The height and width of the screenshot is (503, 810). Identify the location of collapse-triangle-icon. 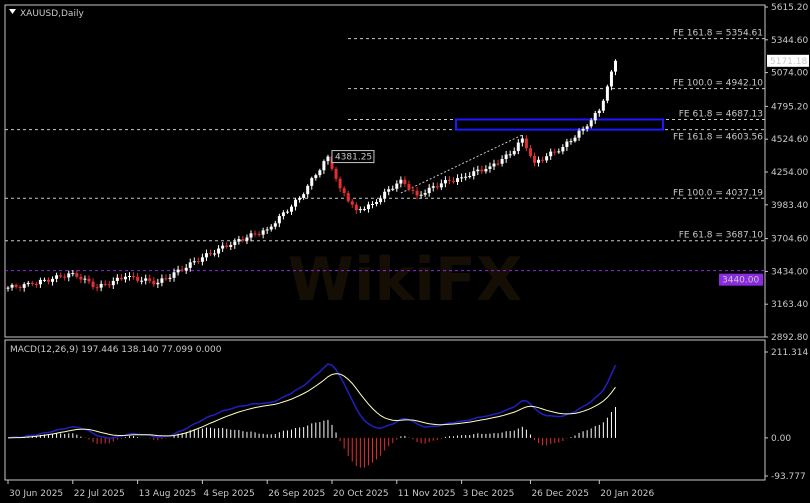
(12, 11).